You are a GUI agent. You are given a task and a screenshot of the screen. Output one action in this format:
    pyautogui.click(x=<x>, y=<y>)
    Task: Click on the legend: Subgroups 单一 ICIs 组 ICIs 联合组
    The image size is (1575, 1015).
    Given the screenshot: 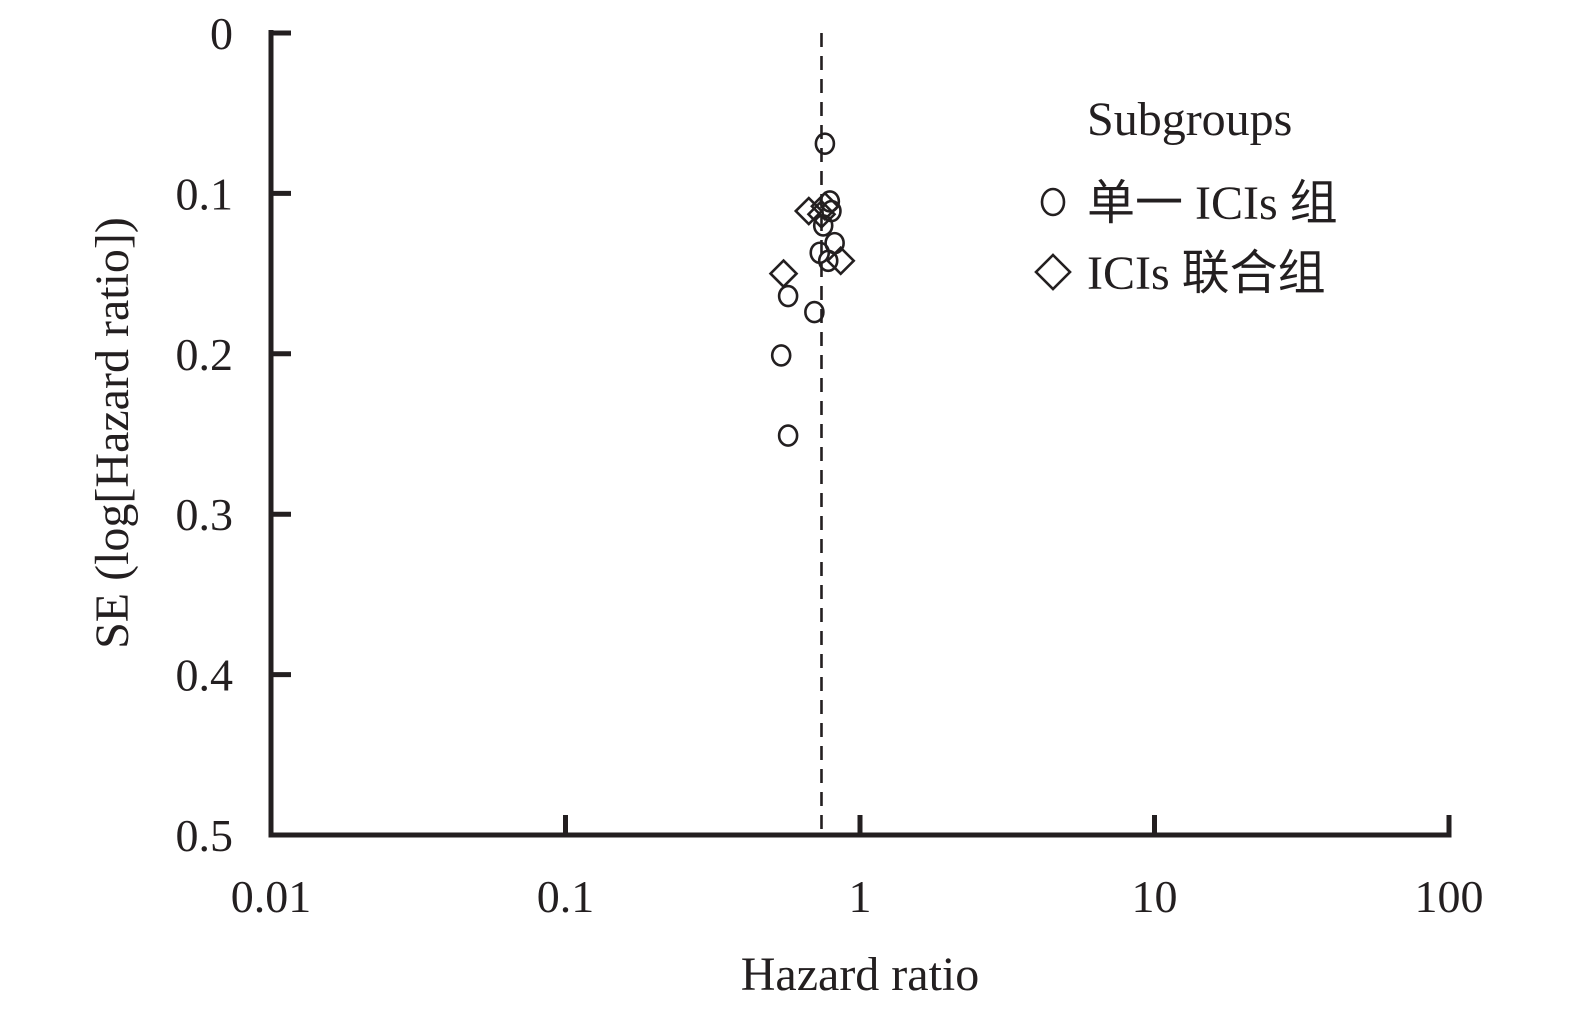 What is the action you would take?
    pyautogui.click(x=1186, y=196)
    